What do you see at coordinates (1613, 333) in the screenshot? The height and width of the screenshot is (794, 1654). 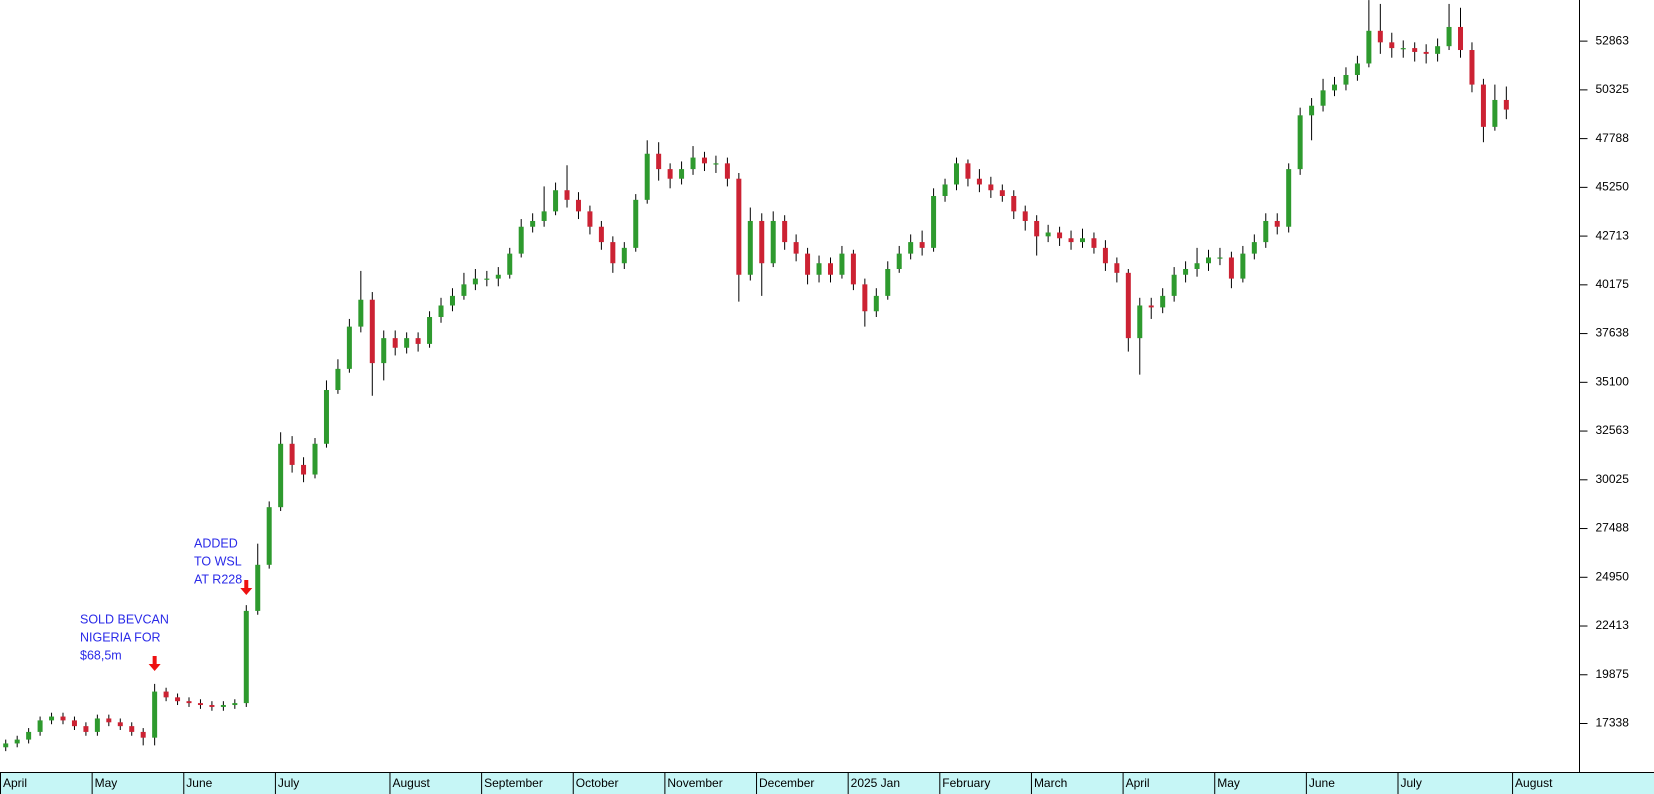 I see `y-tick-label: 37638` at bounding box center [1613, 333].